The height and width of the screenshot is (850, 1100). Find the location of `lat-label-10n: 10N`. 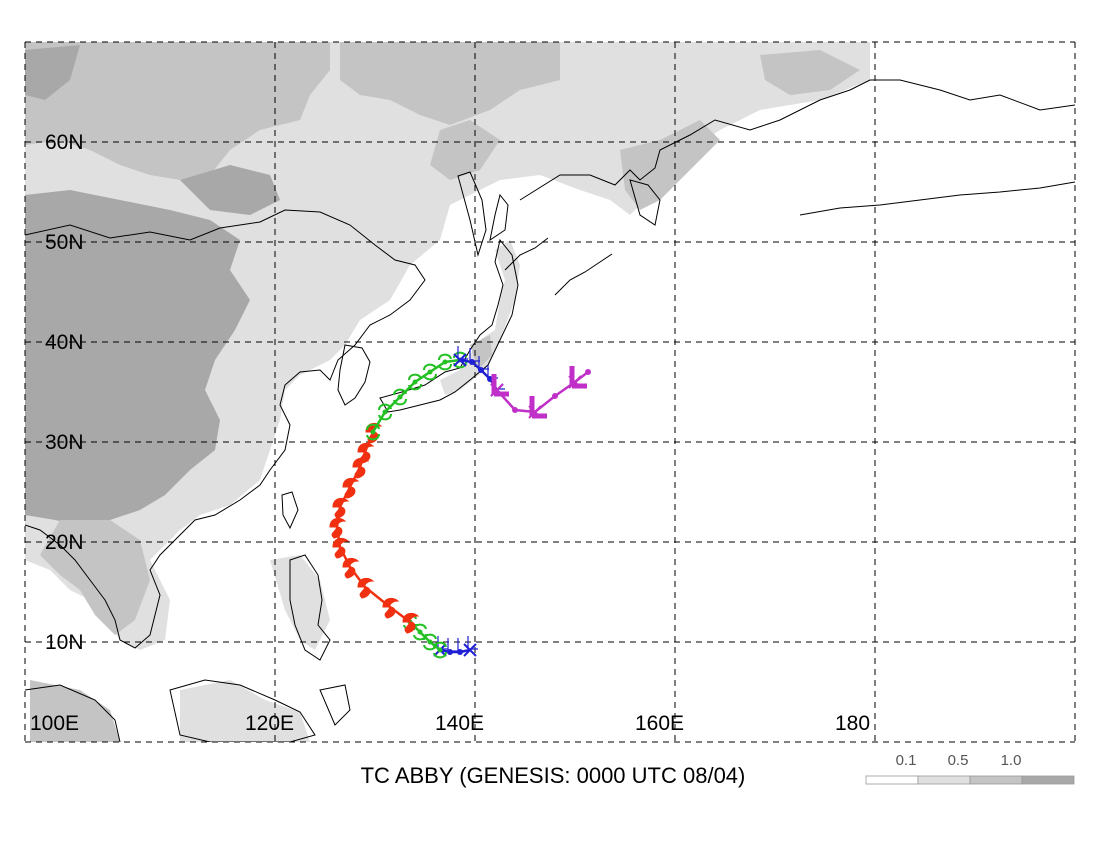

lat-label-10n: 10N is located at coordinates (64, 642).